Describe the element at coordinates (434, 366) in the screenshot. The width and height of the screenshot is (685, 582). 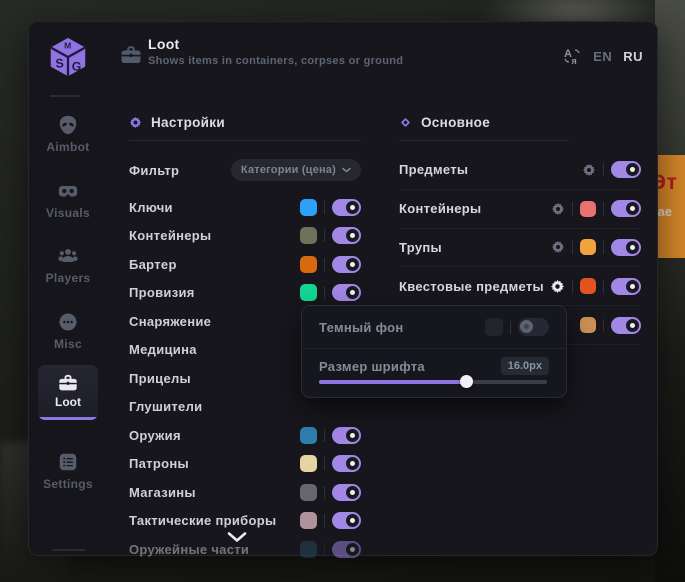
I see `font-size-row: Размер шрифта 16.0px` at that location.